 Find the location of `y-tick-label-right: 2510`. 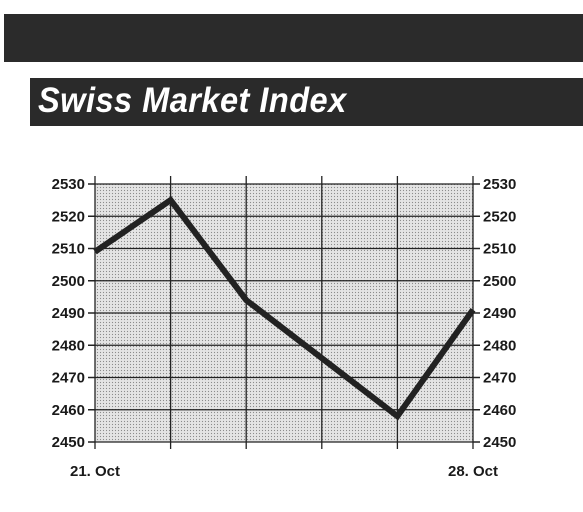

y-tick-label-right: 2510 is located at coordinates (499, 249).